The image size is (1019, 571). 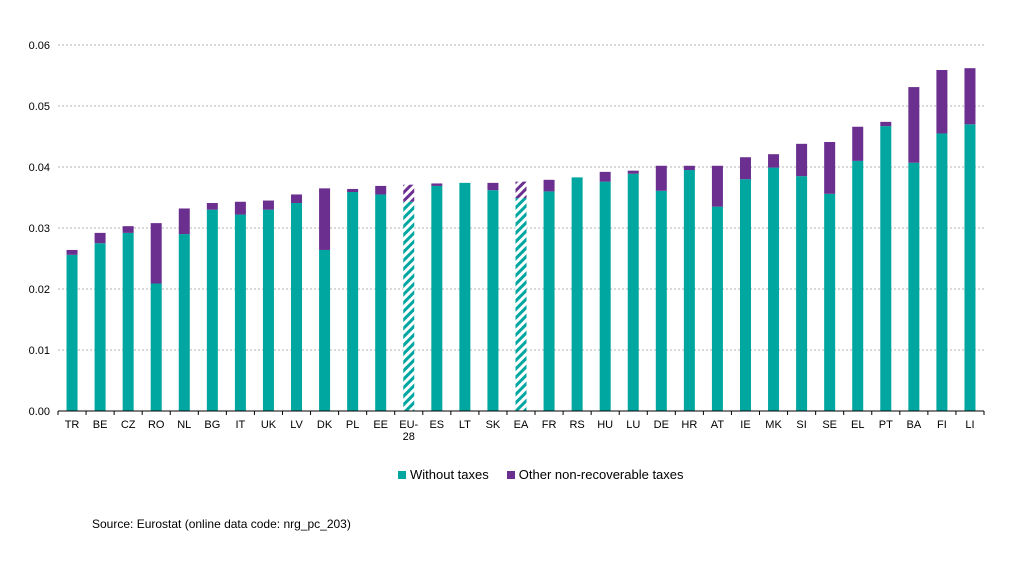 What do you see at coordinates (156, 253) in the screenshot?
I see `bar-other-taxes-ro` at bounding box center [156, 253].